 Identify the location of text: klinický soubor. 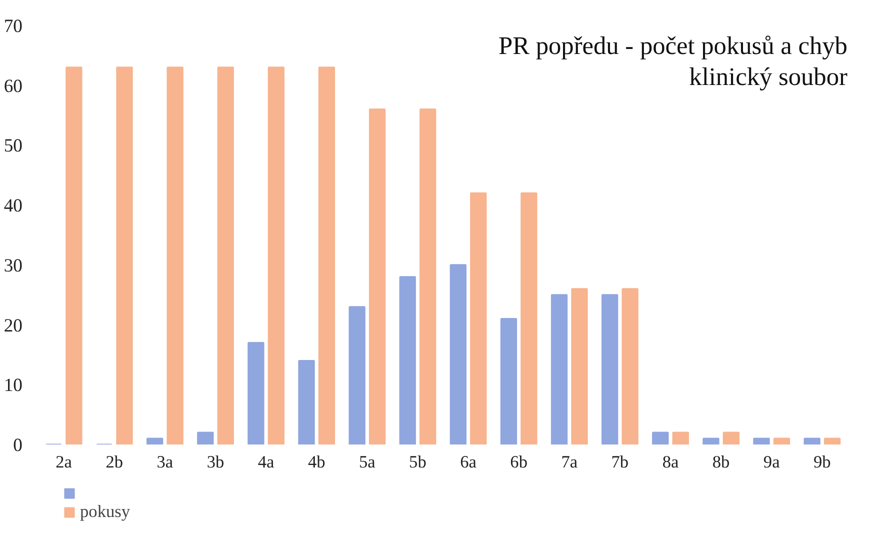
(768, 77).